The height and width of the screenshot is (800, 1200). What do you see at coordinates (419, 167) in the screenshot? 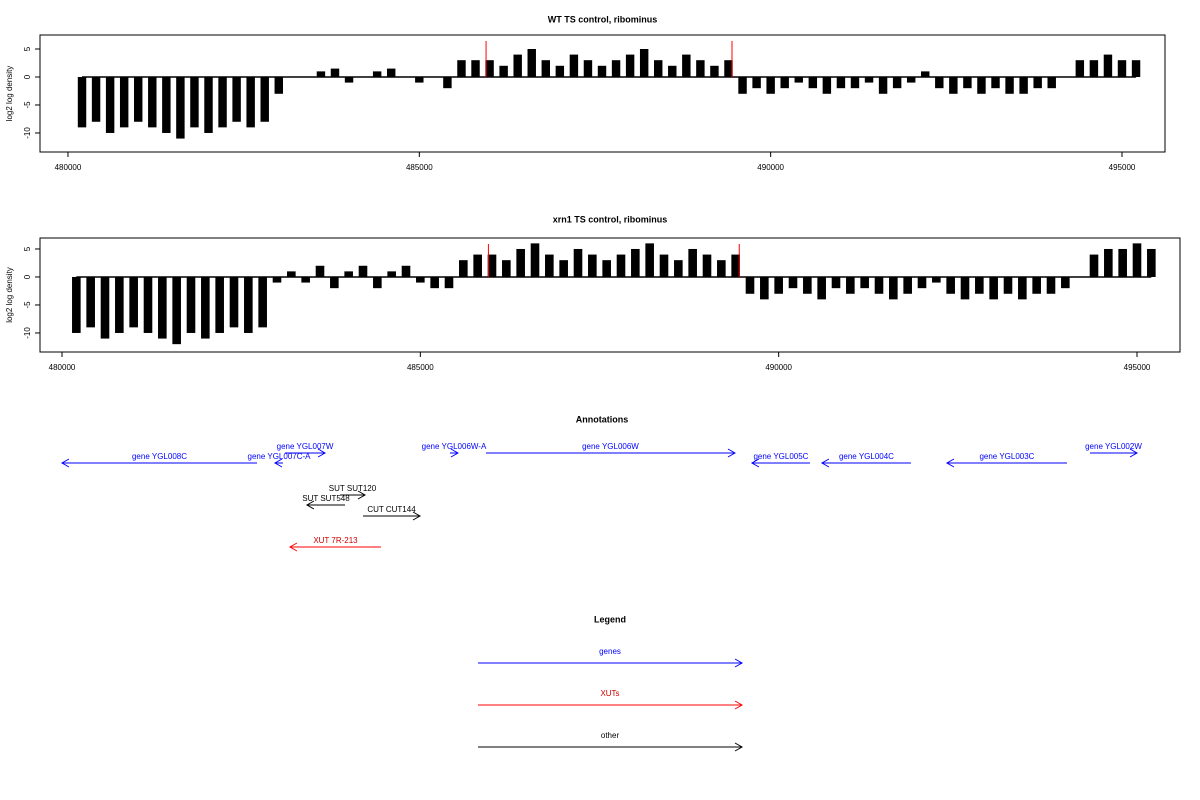
I see `x-tick-label: 485000` at bounding box center [419, 167].